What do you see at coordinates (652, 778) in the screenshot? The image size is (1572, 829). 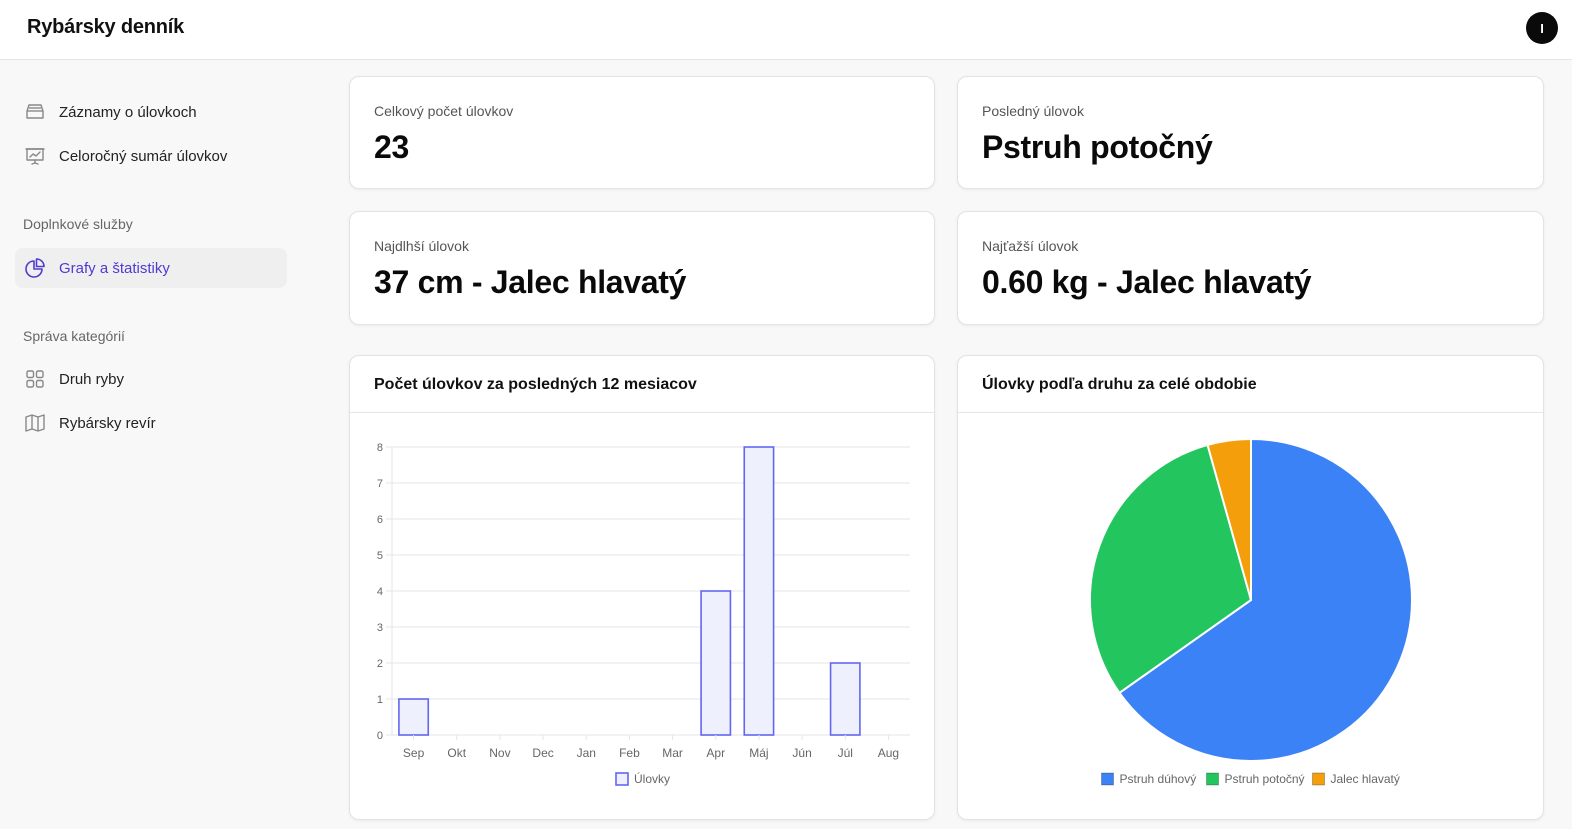 I see `legend-label: Úlovky` at bounding box center [652, 778].